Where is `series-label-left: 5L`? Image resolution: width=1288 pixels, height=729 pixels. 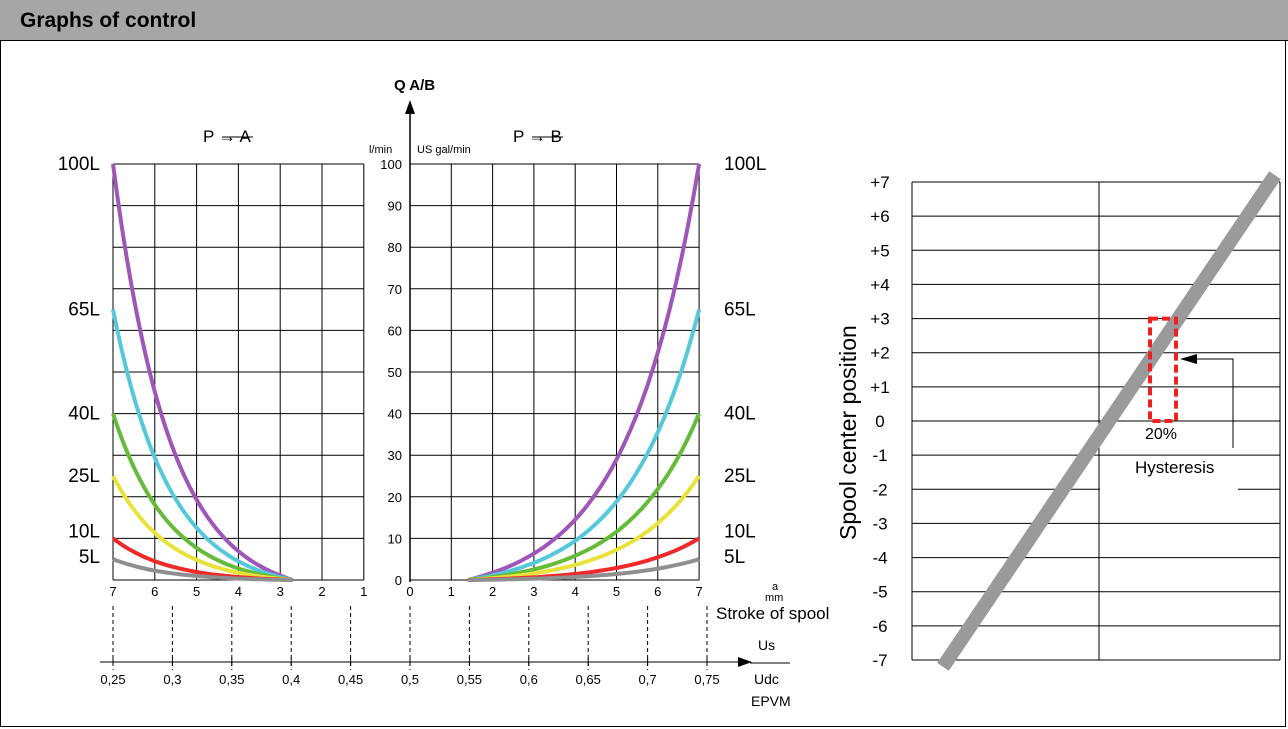
series-label-left: 5L is located at coordinates (89, 557).